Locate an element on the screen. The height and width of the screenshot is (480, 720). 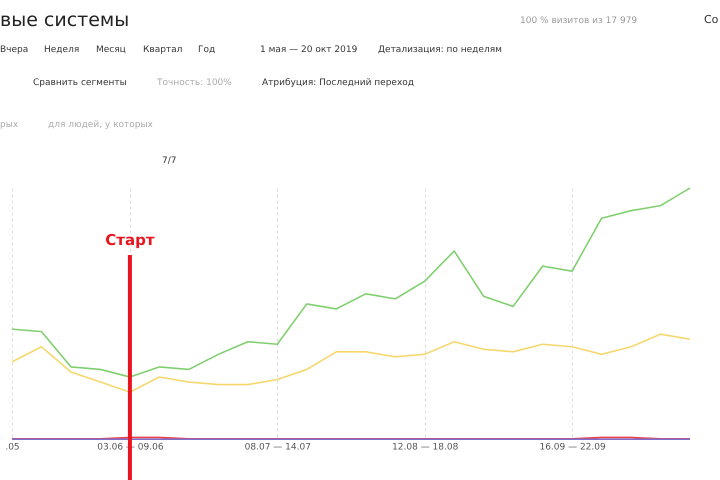
text: для людей, у которых is located at coordinates (101, 125).